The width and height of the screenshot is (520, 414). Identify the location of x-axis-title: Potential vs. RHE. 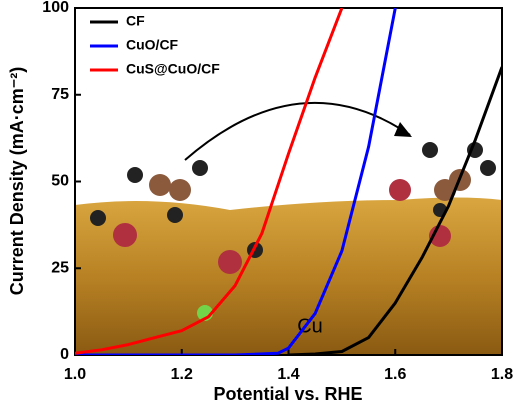
(287, 394).